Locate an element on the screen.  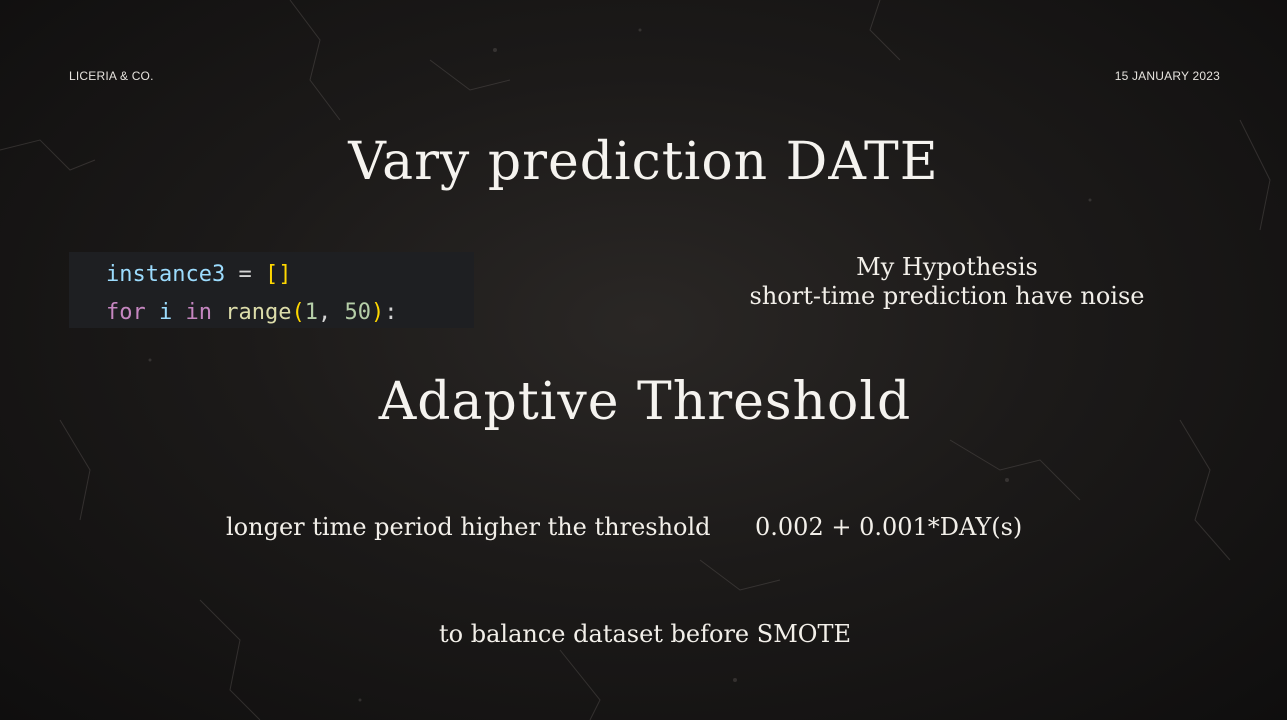
threshold-formula: 0.002 + 0.001*DAY(s) is located at coordinates (889, 527).